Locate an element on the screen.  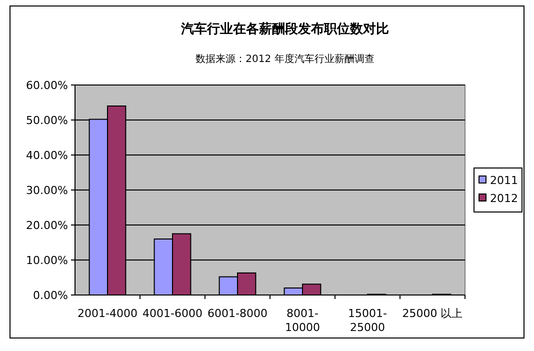
legend-label: 2011 is located at coordinates (504, 180).